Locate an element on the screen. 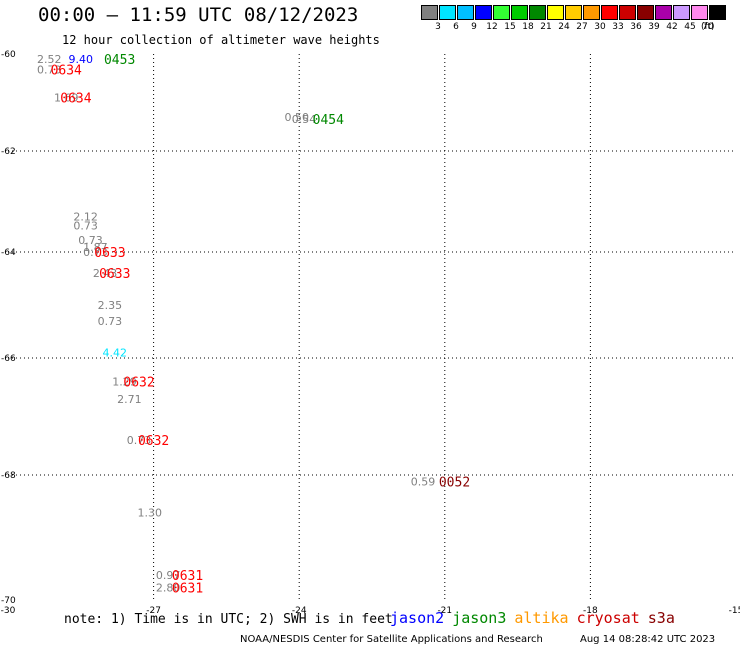  swh-value: 9.40 is located at coordinates (81, 59).